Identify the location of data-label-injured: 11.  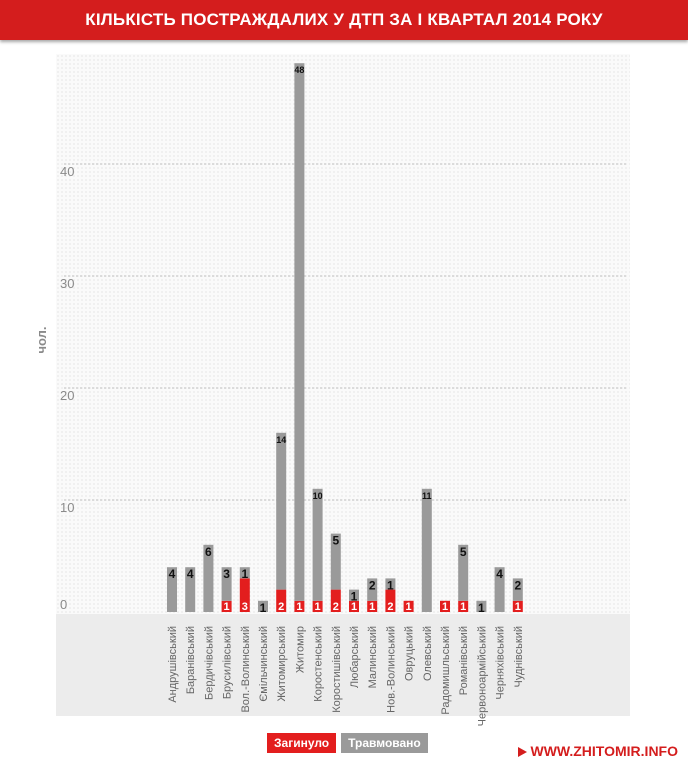
(427, 496).